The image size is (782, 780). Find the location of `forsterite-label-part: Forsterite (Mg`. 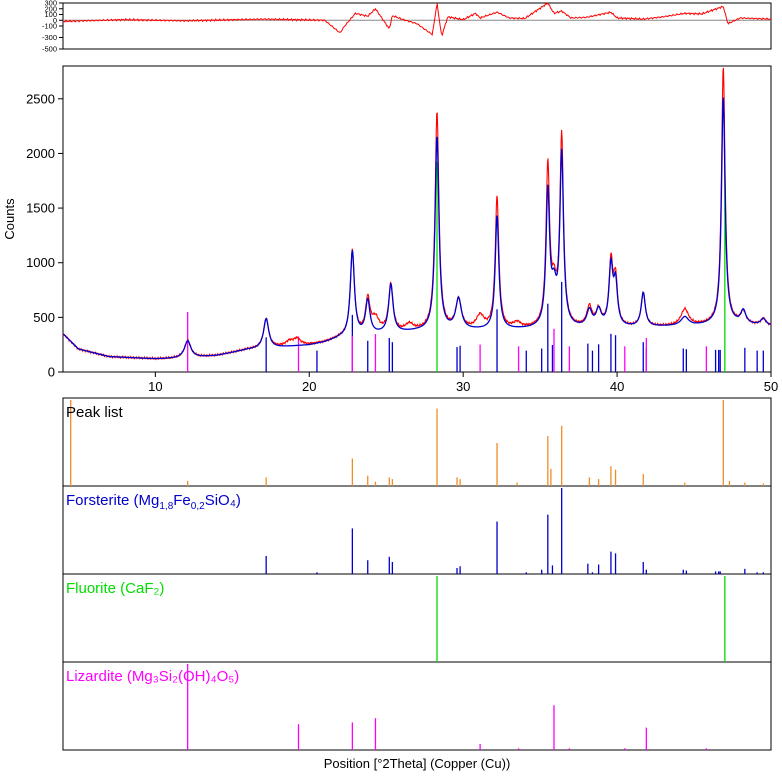

forsterite-label-part: Forsterite (Mg is located at coordinates (112, 500).